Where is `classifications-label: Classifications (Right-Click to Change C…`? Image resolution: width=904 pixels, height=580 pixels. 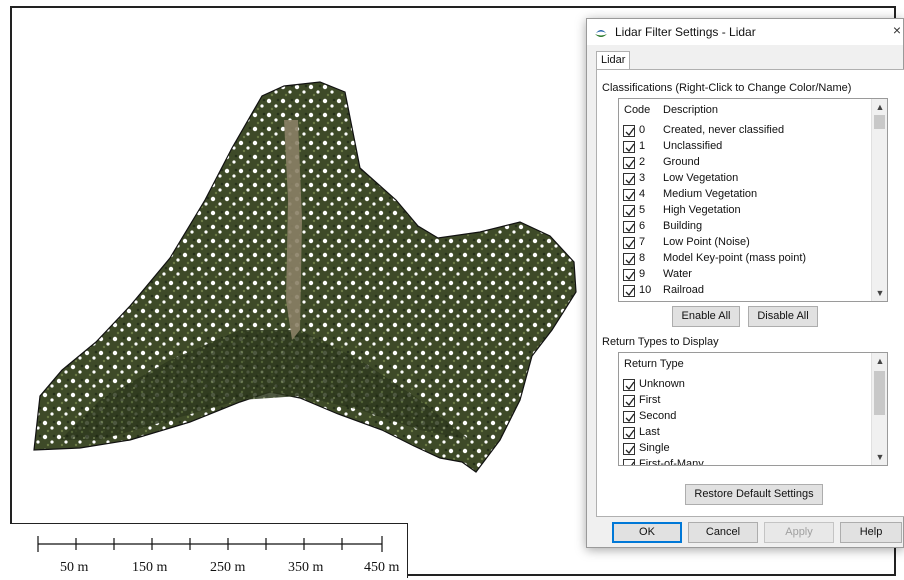
classifications-label: Classifications (Right-Click to Change C… is located at coordinates (727, 88).